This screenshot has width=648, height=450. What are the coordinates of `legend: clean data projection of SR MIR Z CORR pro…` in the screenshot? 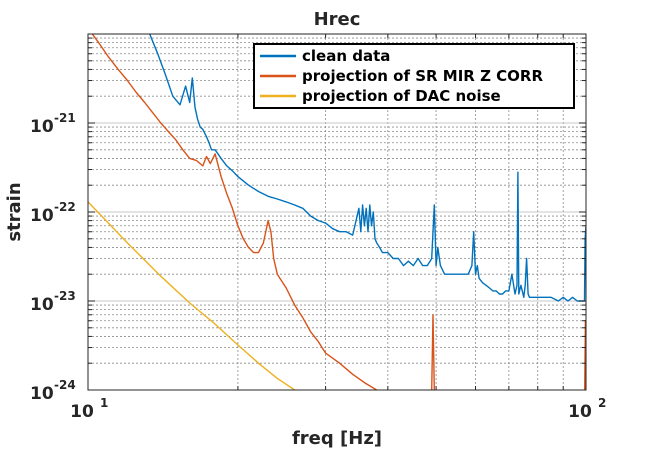 It's located at (414, 76).